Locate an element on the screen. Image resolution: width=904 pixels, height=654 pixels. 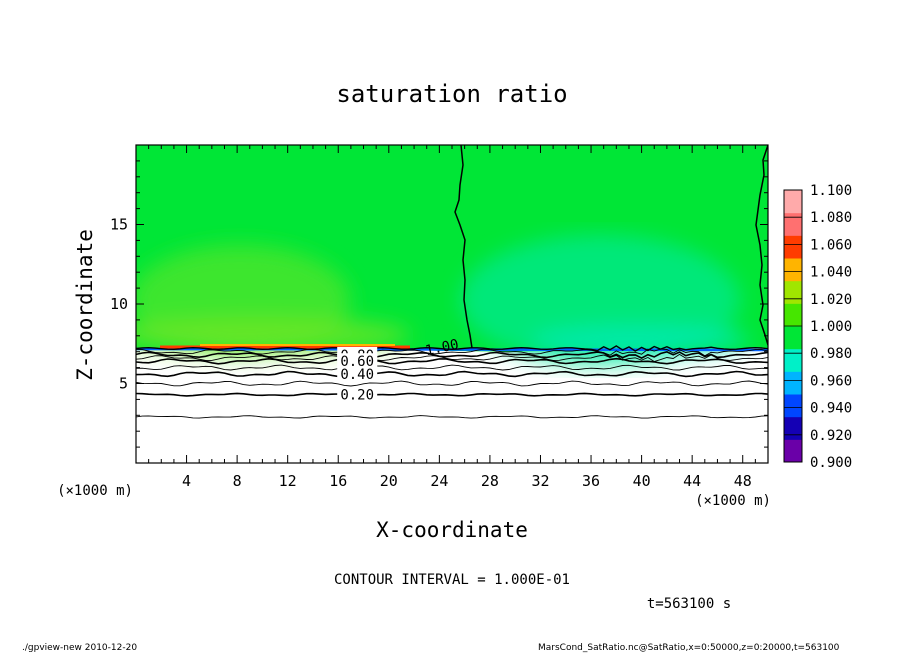
x-tick-label: 32 is located at coordinates (540, 481).